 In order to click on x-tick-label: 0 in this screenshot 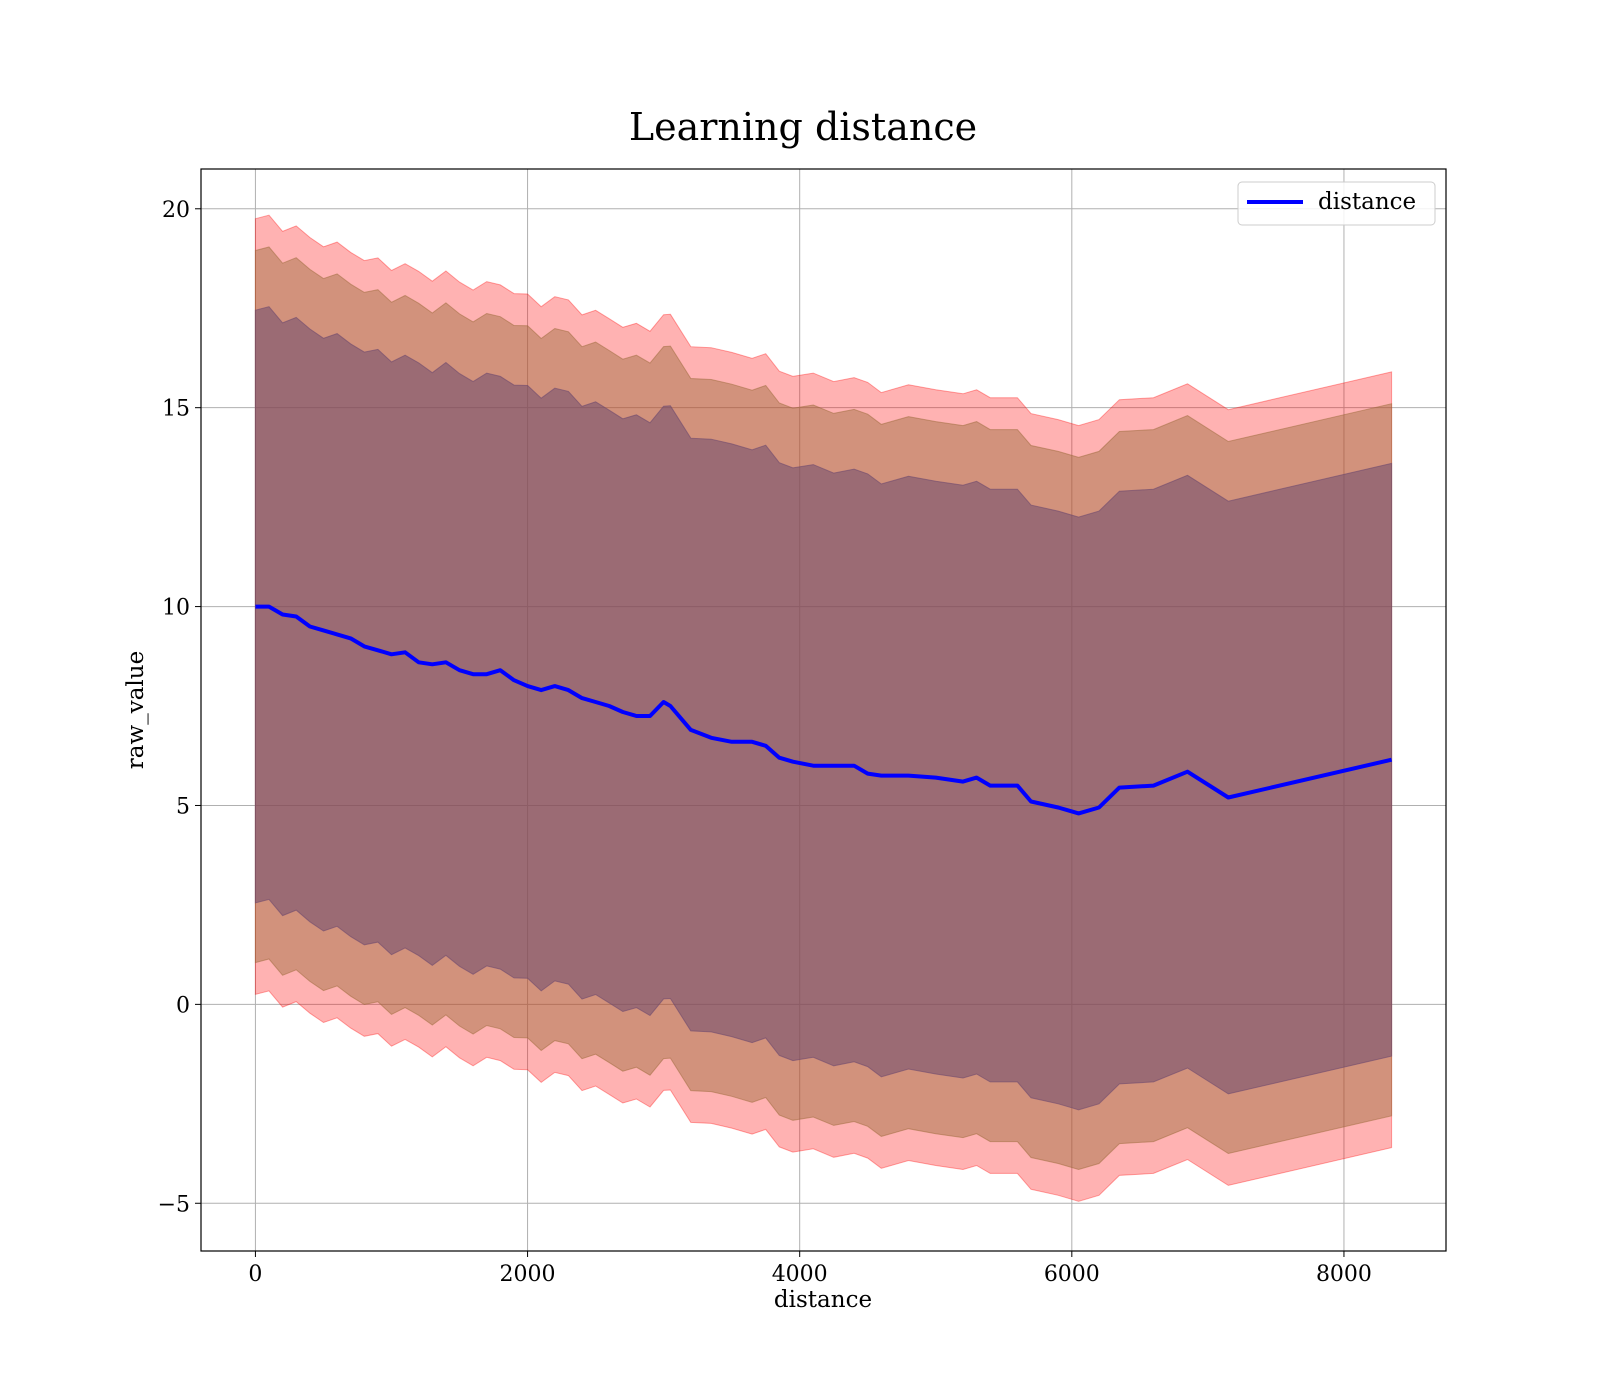, I will do `click(255, 1274)`.